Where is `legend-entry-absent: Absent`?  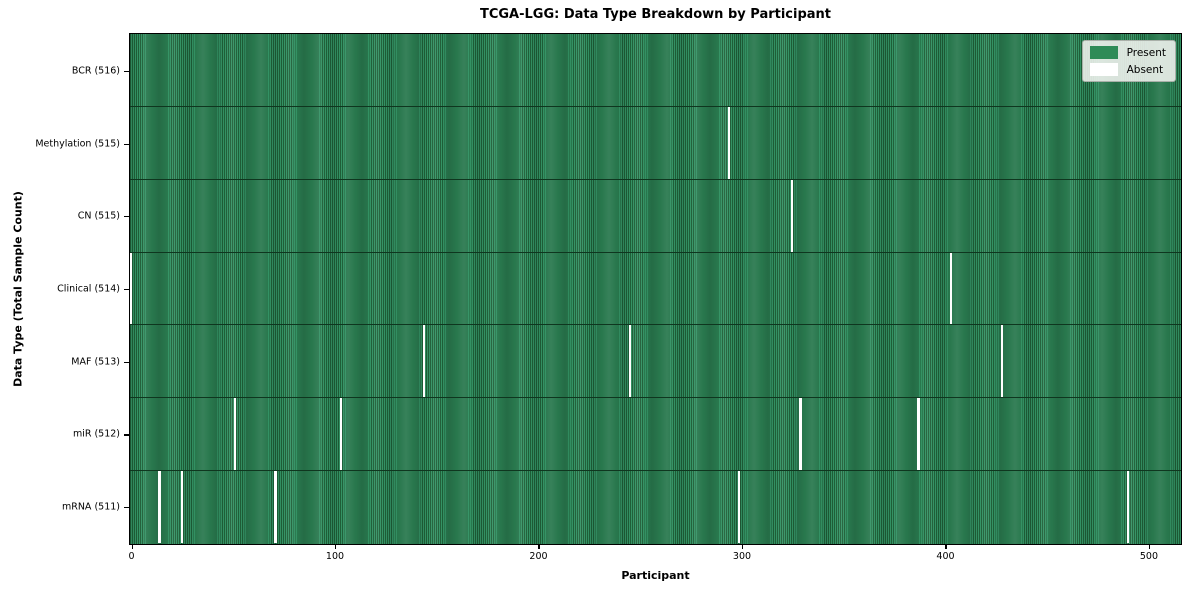 legend-entry-absent: Absent is located at coordinates (1127, 69).